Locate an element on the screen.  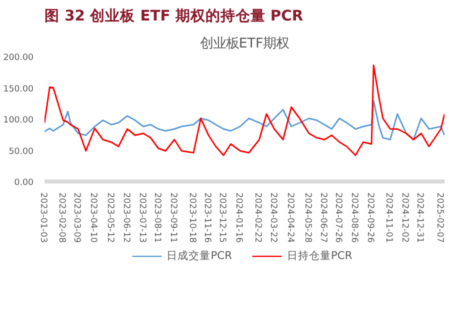
x-tick-label: 2023-04-10 is located at coordinates (93, 217).